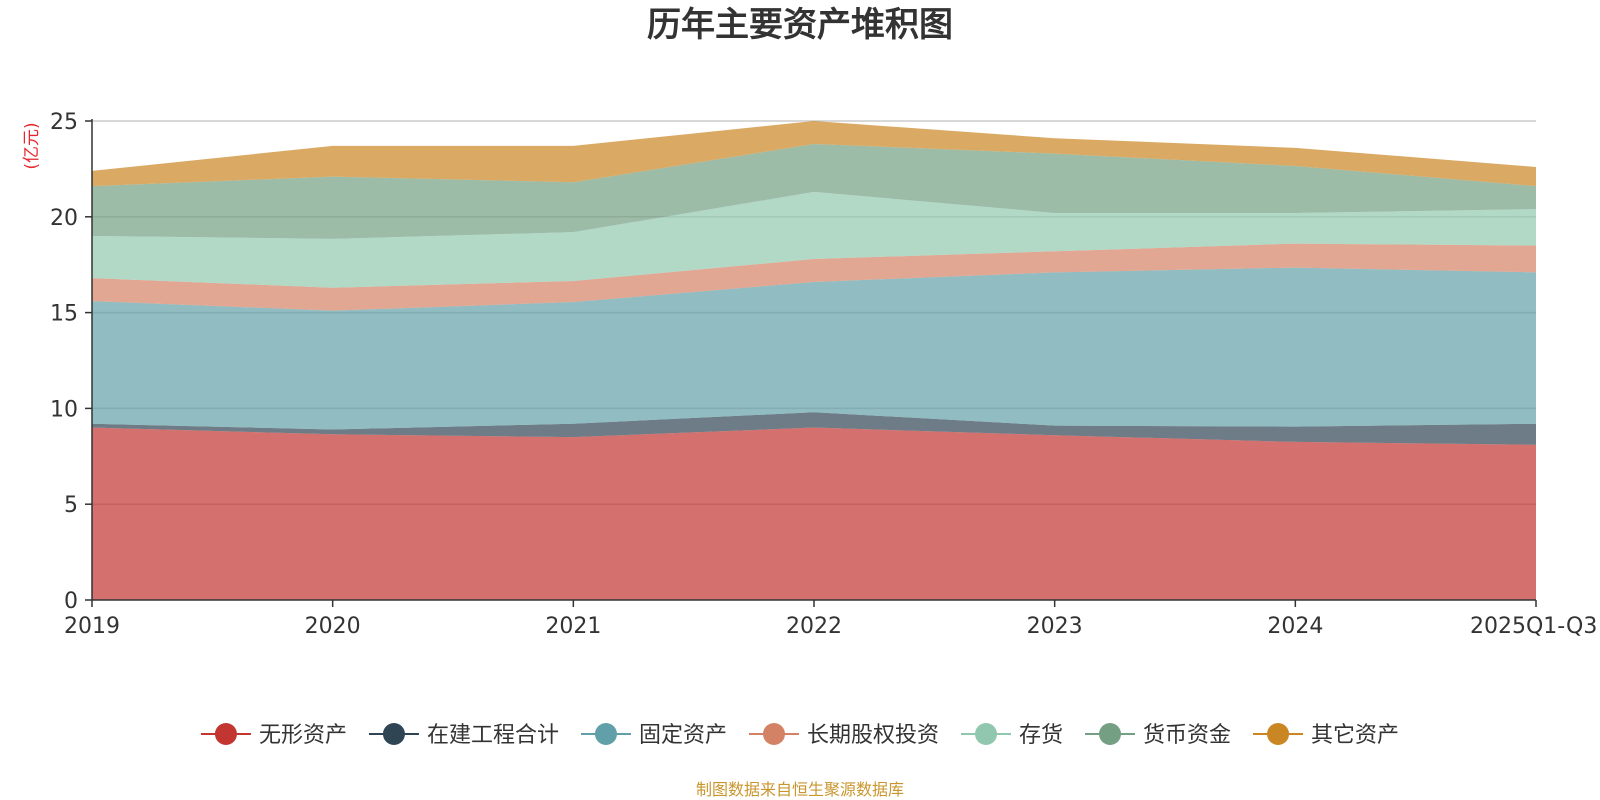 The height and width of the screenshot is (800, 1600). What do you see at coordinates (493, 735) in the screenshot?
I see `legend-label: 在建工程合计` at bounding box center [493, 735].